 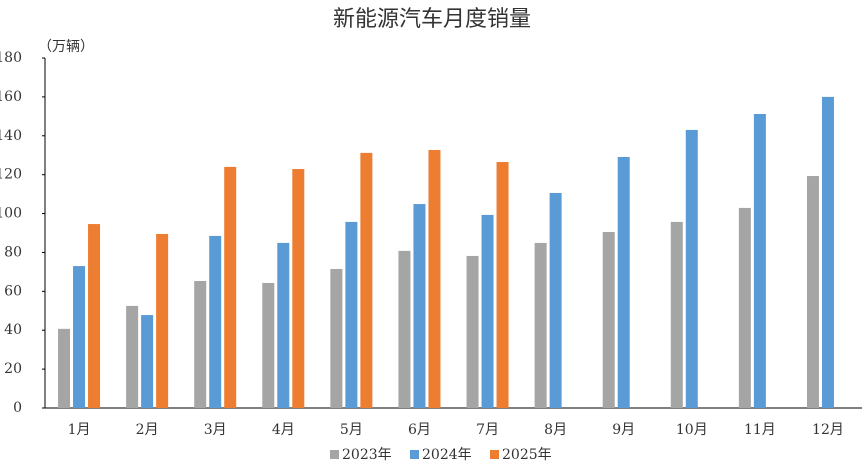 What do you see at coordinates (79, 430) in the screenshot?
I see `x-tick-label: 1月` at bounding box center [79, 430].